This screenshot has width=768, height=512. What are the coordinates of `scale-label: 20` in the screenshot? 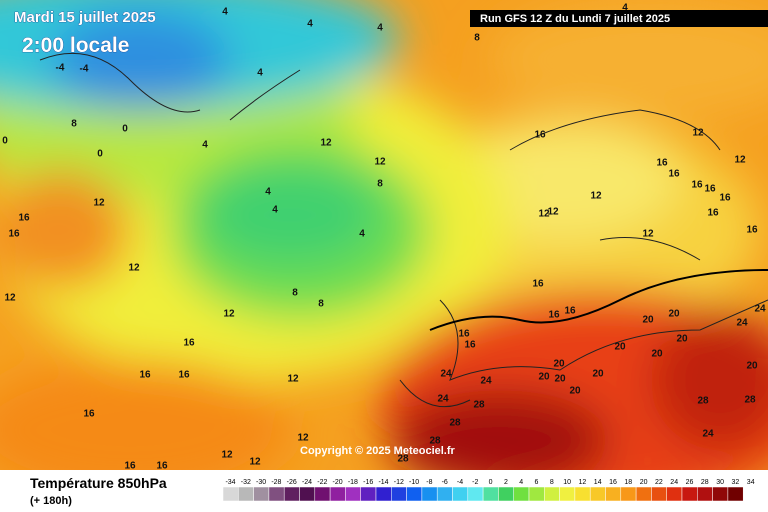 It's located at (644, 482).